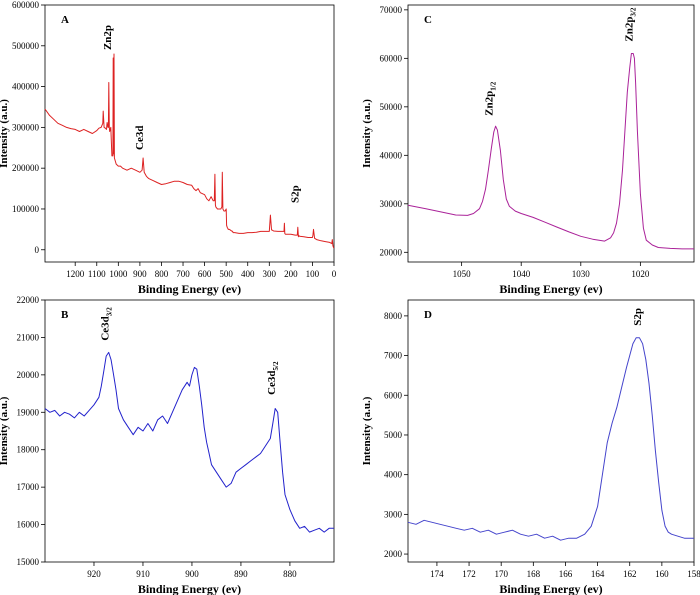 This screenshot has height=595, width=700. What do you see at coordinates (37, 250) in the screenshot?
I see `y-tick-label: 0` at bounding box center [37, 250].